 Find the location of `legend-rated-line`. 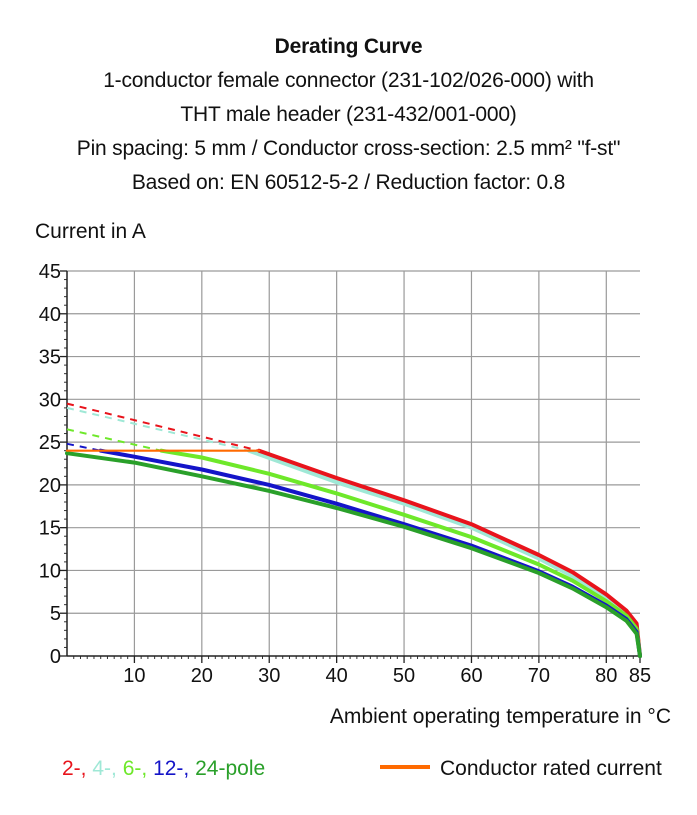

legend-rated-line is located at coordinates (405, 767).